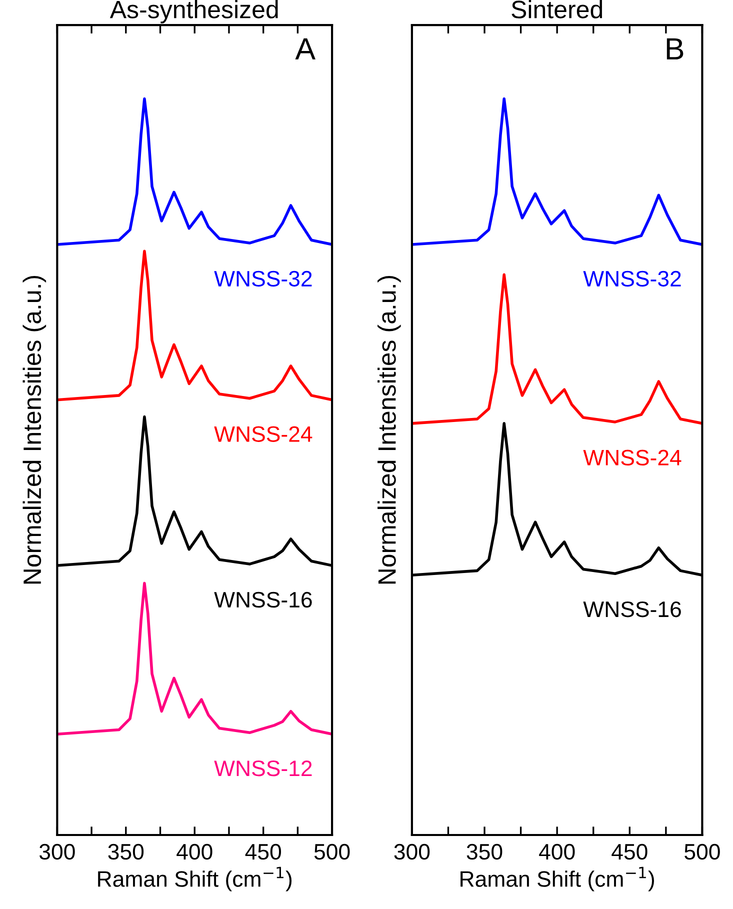 The image size is (733, 909). I want to click on chart-title: As-synthesized, so click(194, 12).